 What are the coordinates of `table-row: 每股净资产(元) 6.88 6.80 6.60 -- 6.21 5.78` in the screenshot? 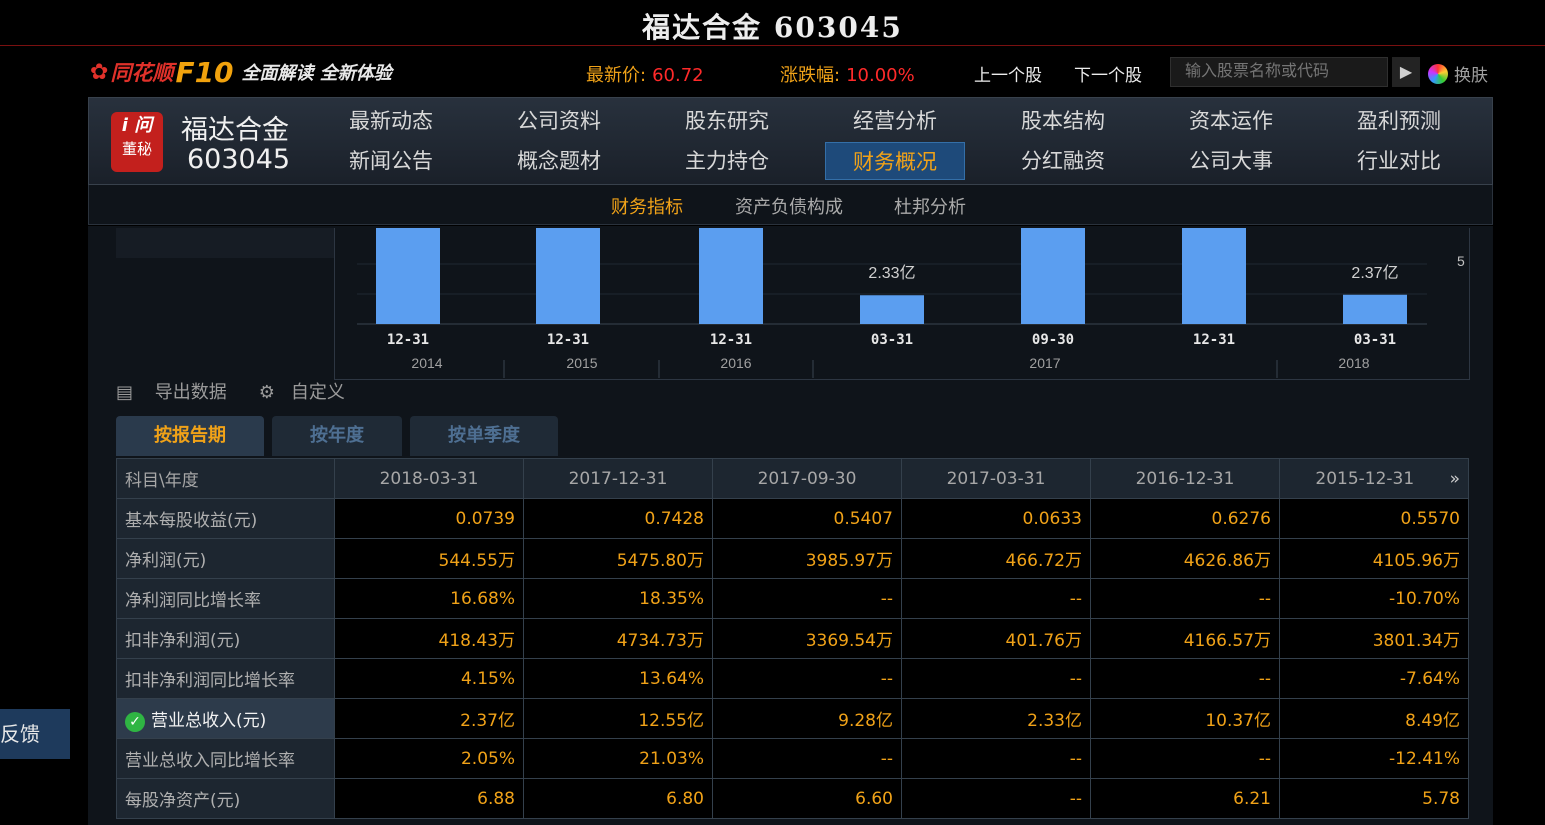 It's located at (792, 798).